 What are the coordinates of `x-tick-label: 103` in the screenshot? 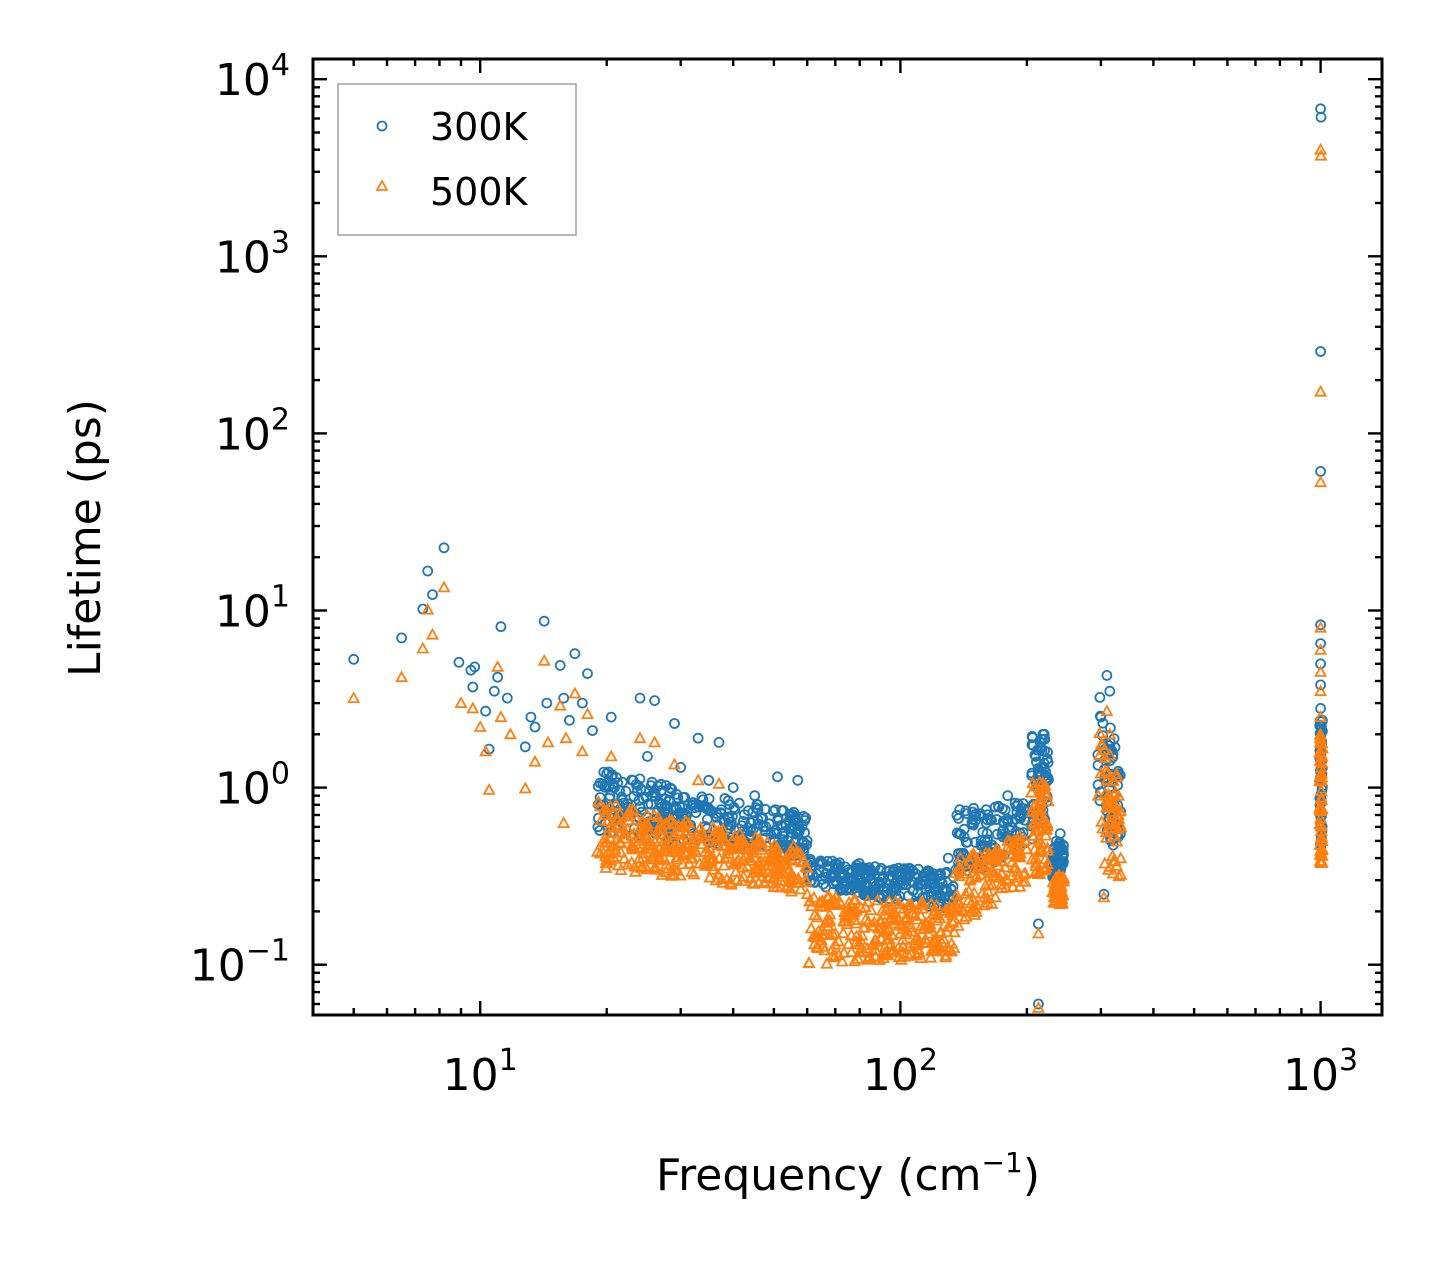 It's located at (1320, 1072).